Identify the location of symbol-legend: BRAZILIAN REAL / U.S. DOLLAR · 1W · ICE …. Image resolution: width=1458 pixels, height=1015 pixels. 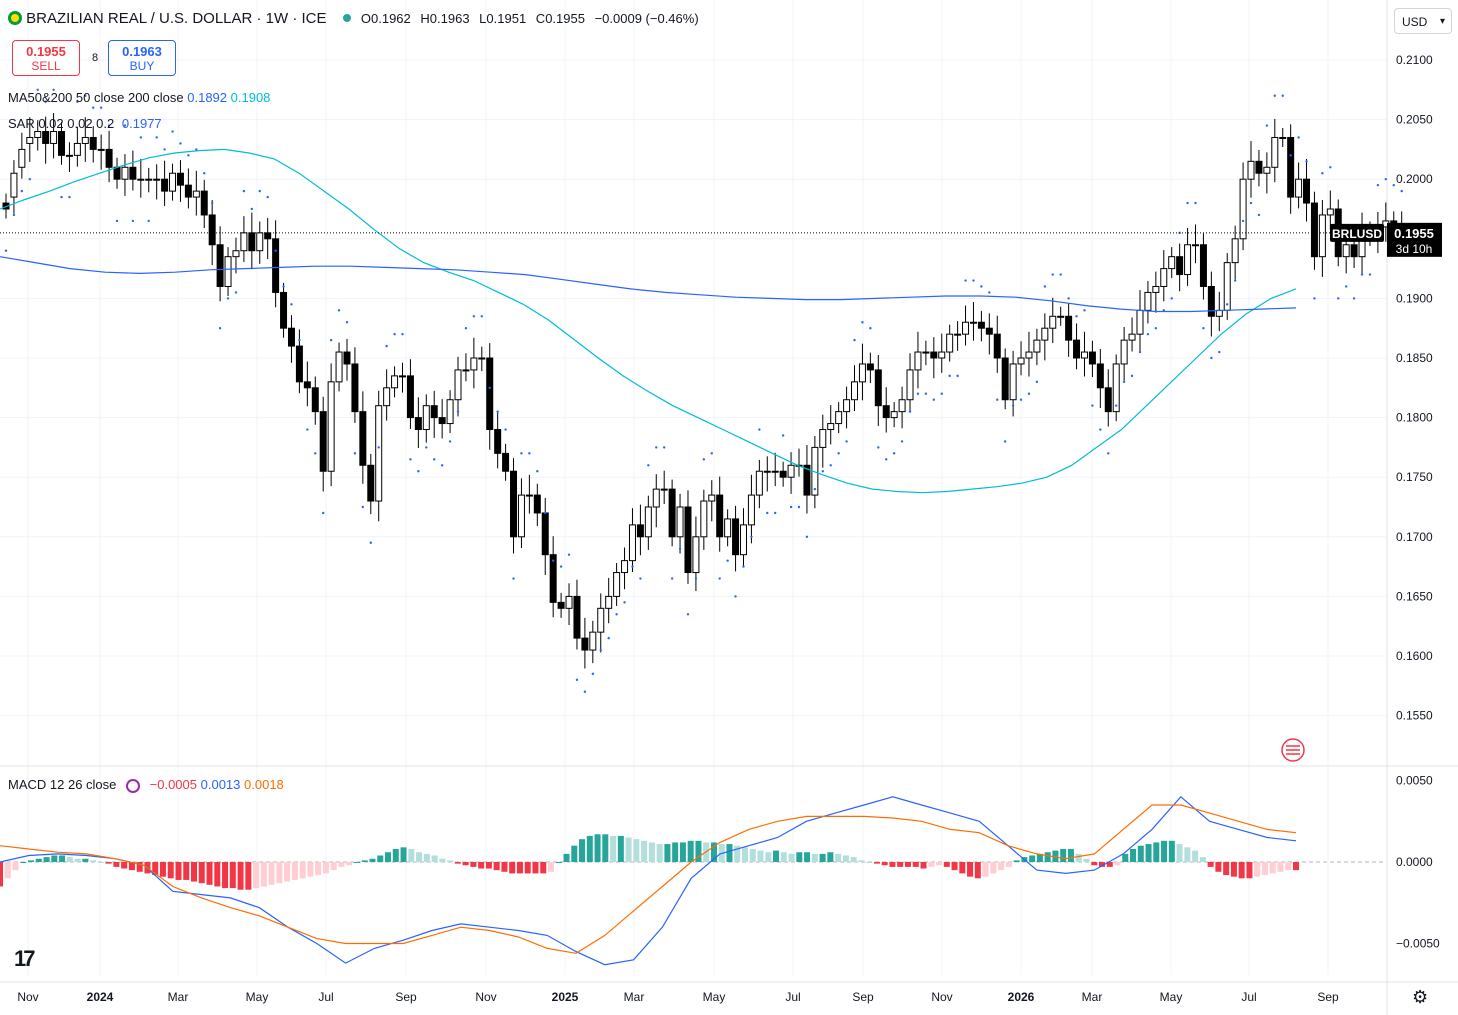
(353, 18).